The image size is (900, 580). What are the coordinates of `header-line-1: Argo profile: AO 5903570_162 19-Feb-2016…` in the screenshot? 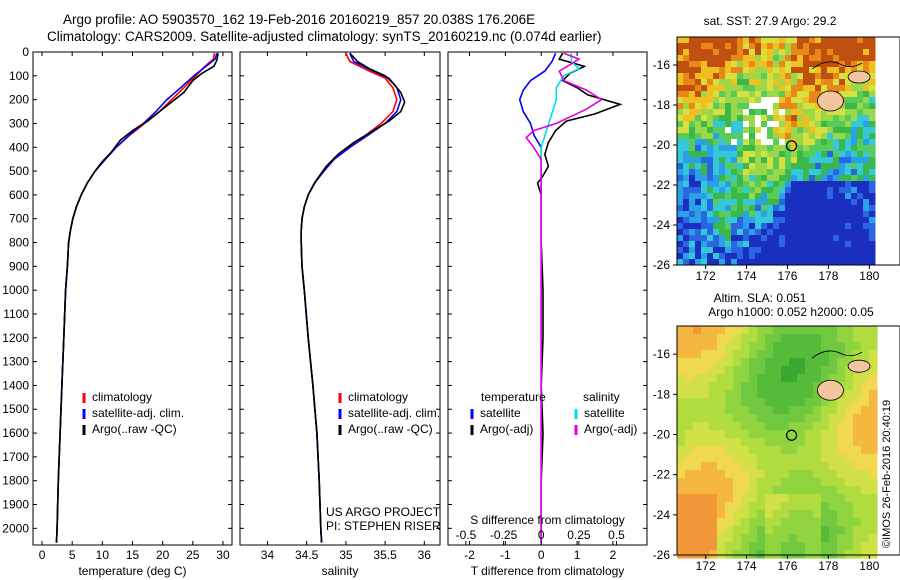 It's located at (299, 19).